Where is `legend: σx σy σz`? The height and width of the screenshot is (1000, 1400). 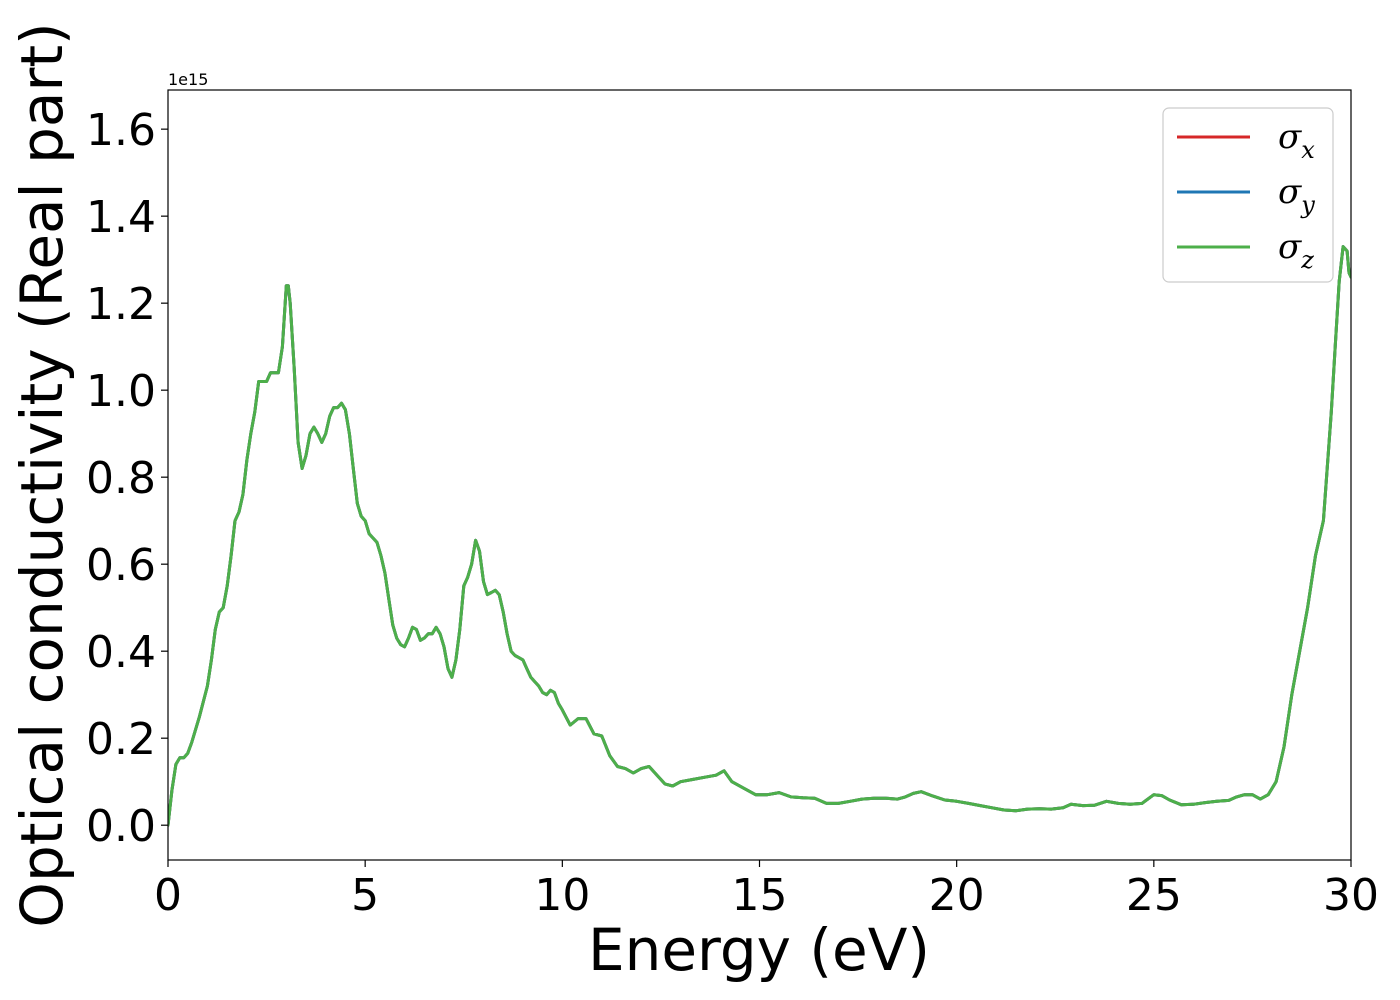
legend: σx σy σz is located at coordinates (1248, 195).